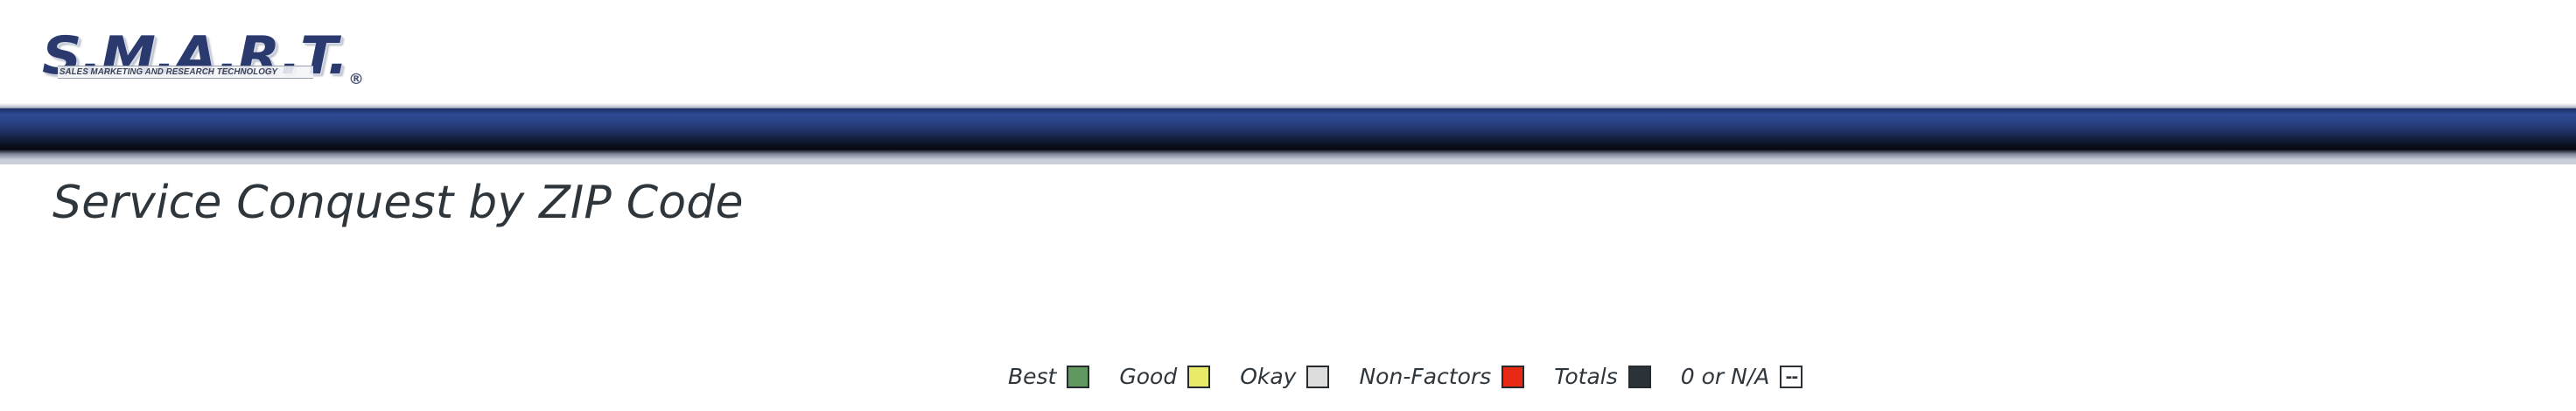  Describe the element at coordinates (1791, 377) in the screenshot. I see `legend-swatch-zero-or-na: --` at that location.